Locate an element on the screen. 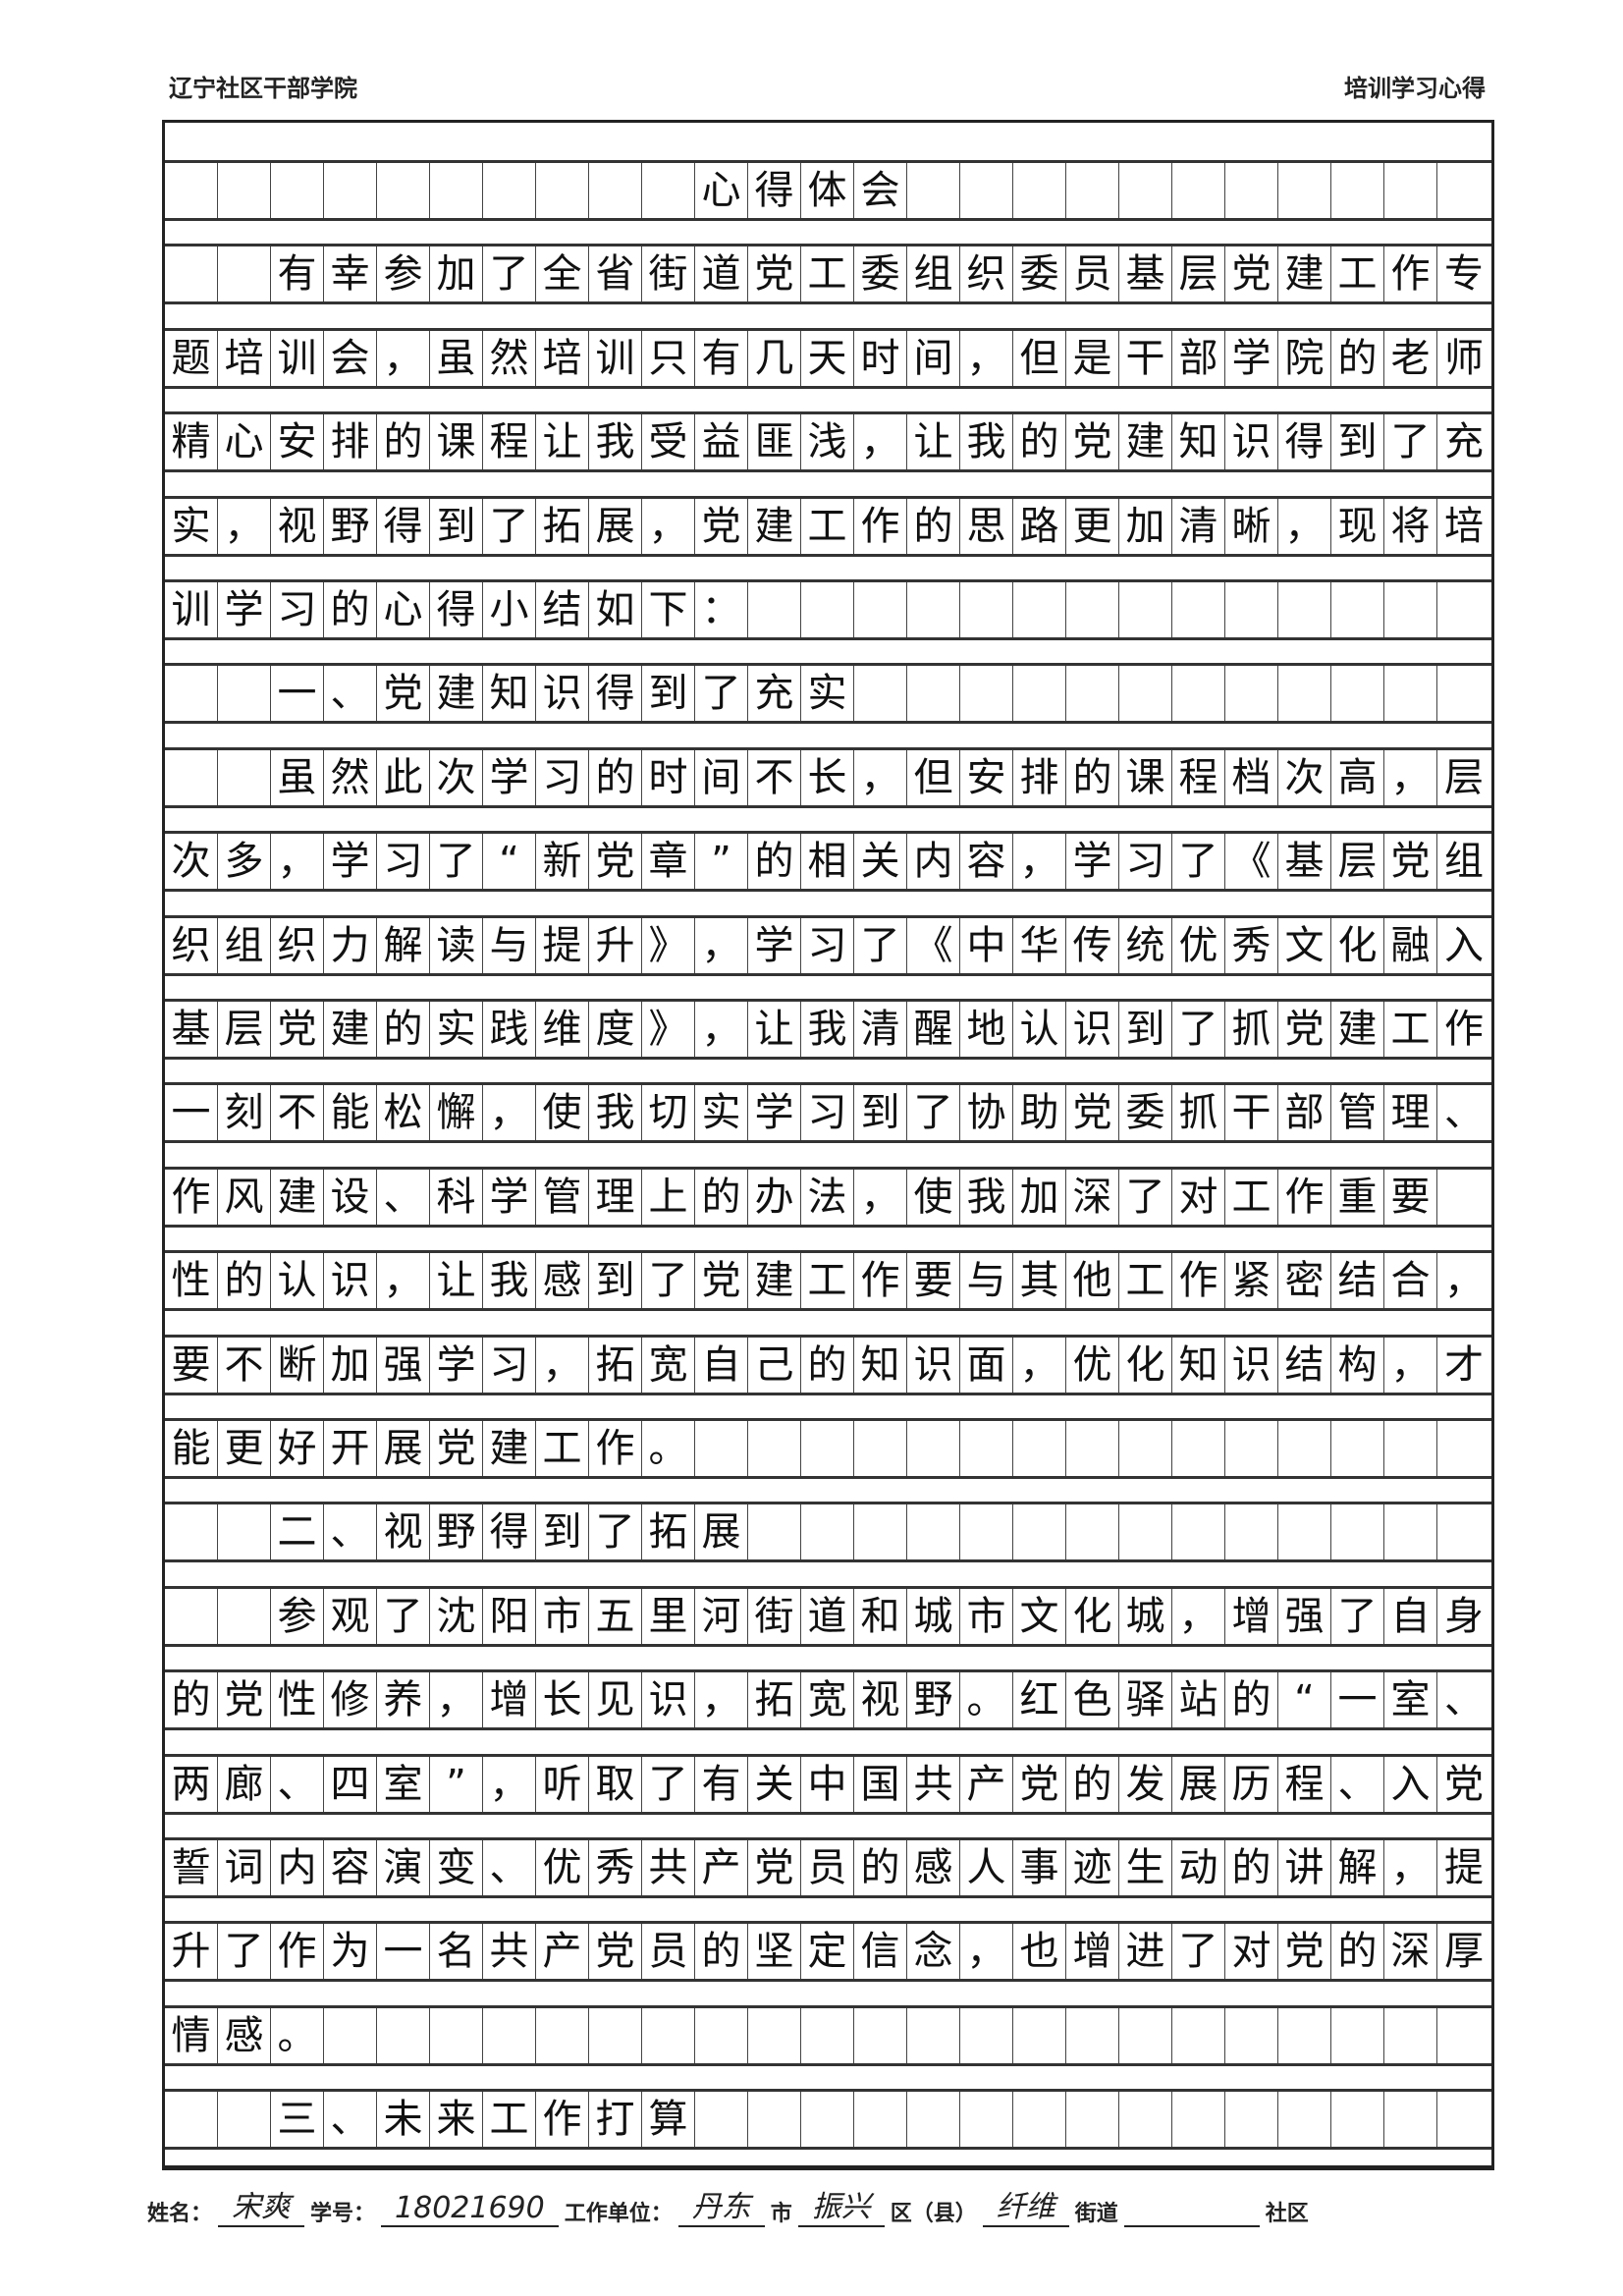 This screenshot has height=2296, width=1623. grid-cell: 小 is located at coordinates (509, 609).